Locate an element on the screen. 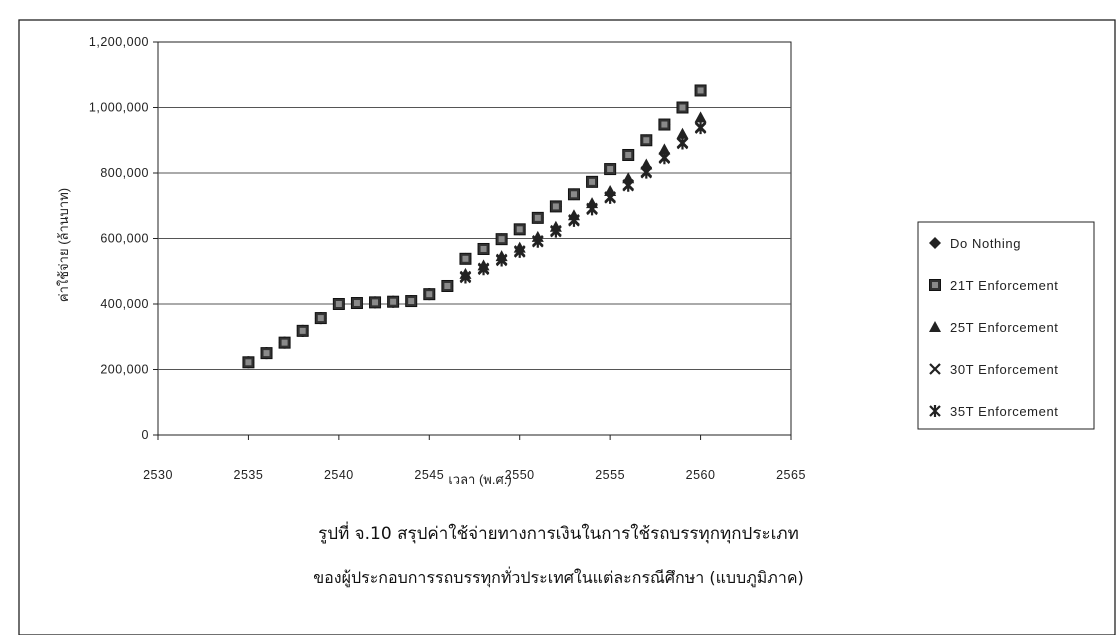  legend-marker-diamond is located at coordinates (935, 243).